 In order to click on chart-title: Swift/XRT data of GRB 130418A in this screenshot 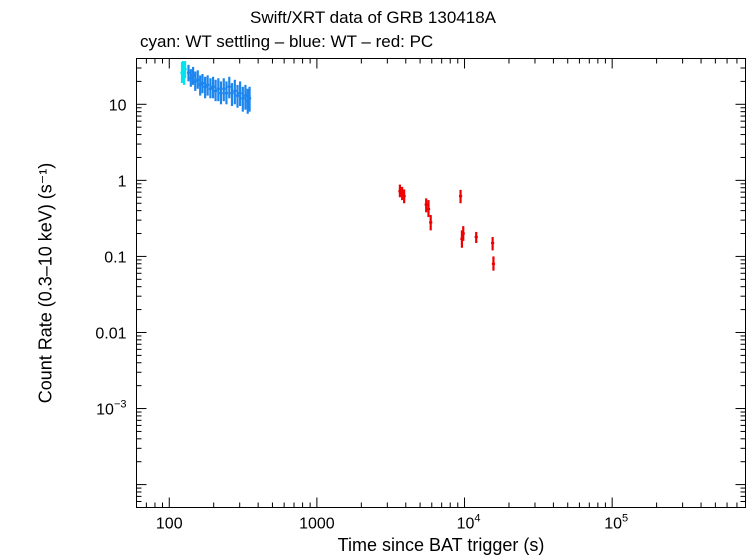, I will do `click(372, 17)`.